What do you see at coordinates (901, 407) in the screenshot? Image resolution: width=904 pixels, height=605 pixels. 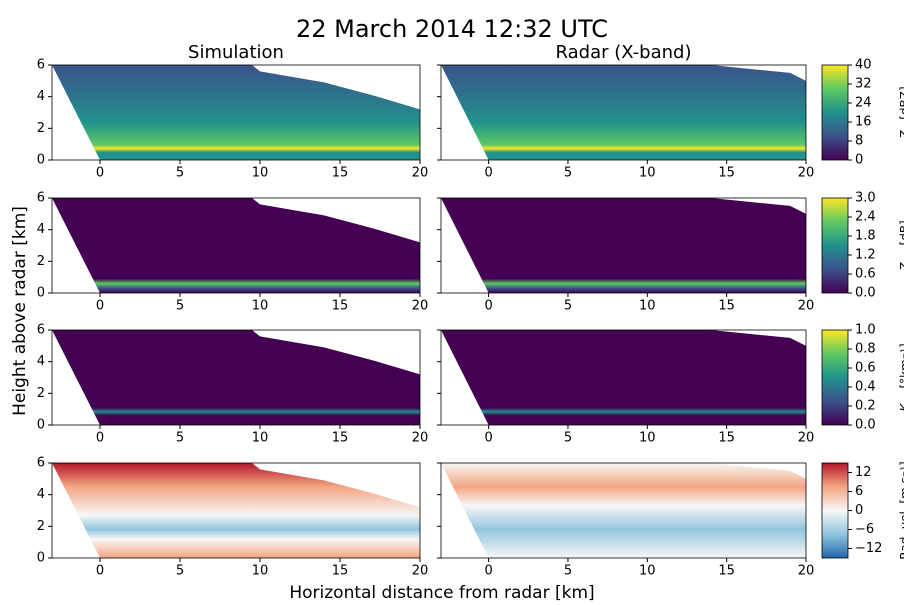 I see `label-symbol: K` at bounding box center [901, 407].